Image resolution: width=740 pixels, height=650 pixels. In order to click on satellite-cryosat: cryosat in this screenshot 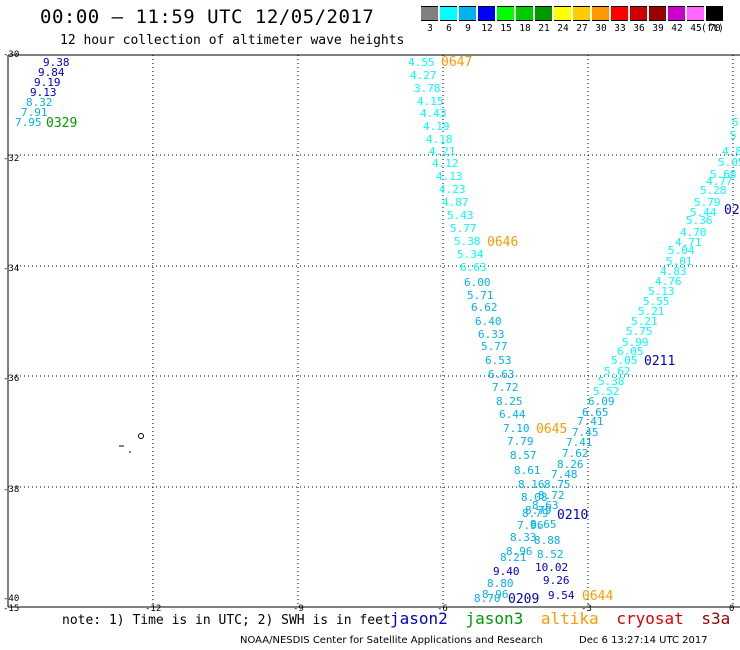, I will do `click(650, 618)`.